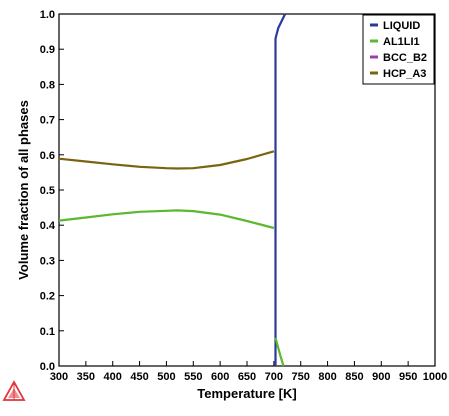  I want to click on y-tick-label: 0.5, so click(47, 191).